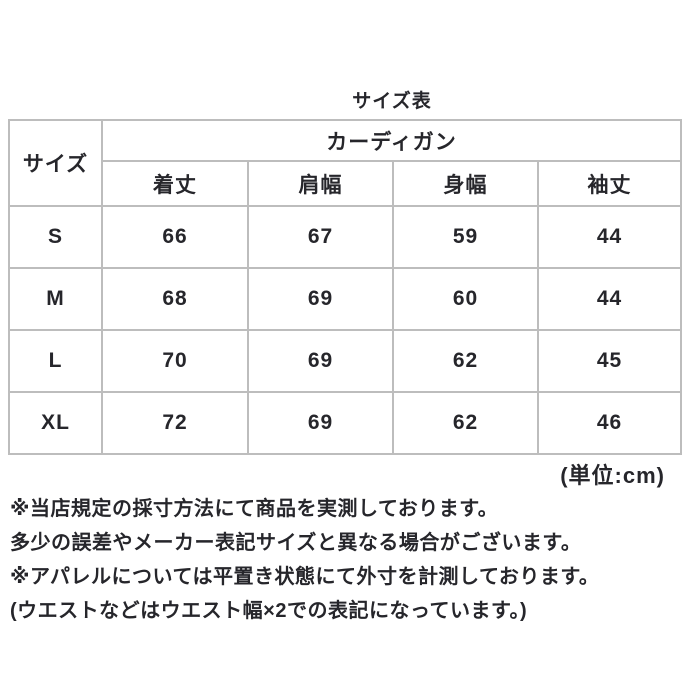  I want to click on table-row: L 70 69 62 45, so click(345, 361).